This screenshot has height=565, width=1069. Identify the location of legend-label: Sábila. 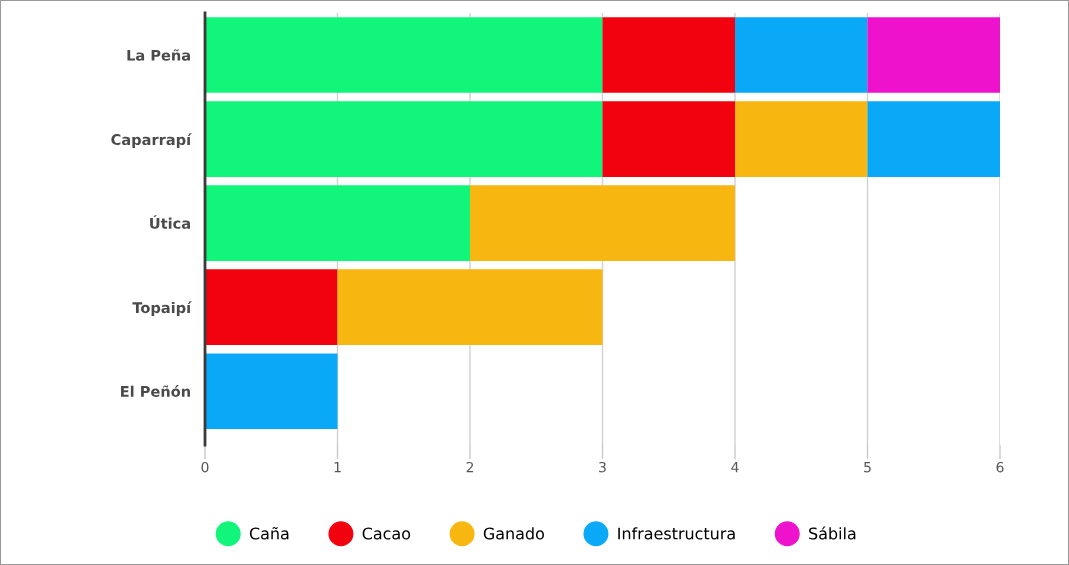
(832, 533).